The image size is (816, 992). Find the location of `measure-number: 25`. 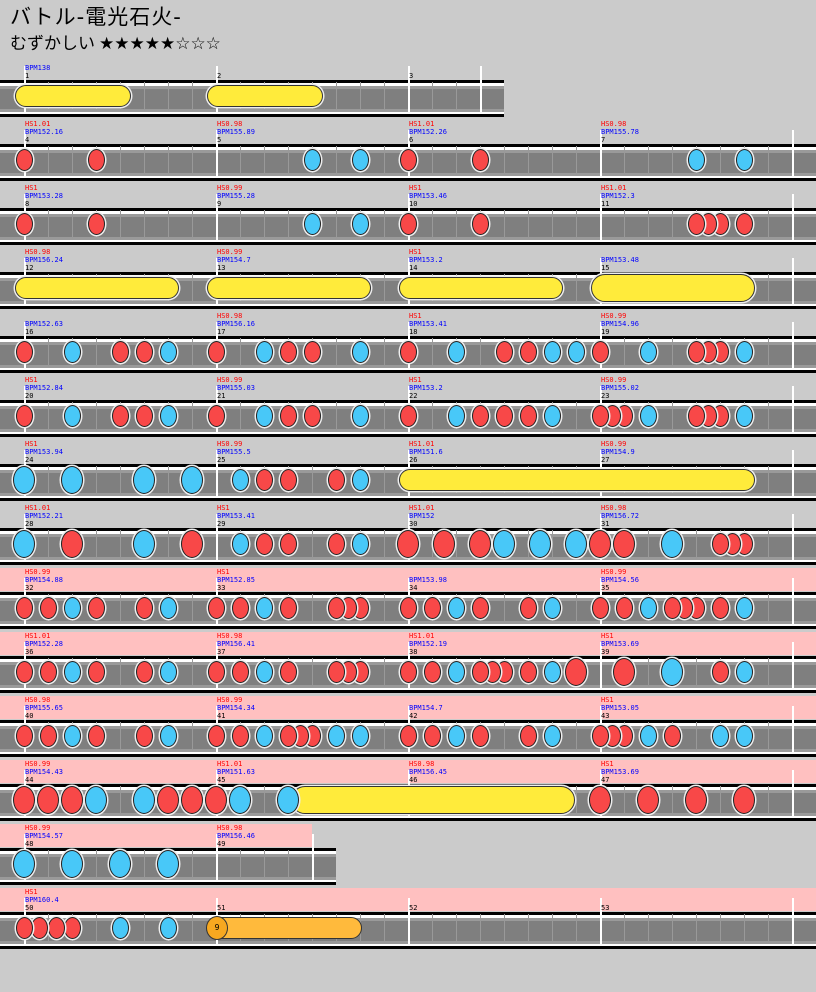

measure-number: 25 is located at coordinates (221, 460).